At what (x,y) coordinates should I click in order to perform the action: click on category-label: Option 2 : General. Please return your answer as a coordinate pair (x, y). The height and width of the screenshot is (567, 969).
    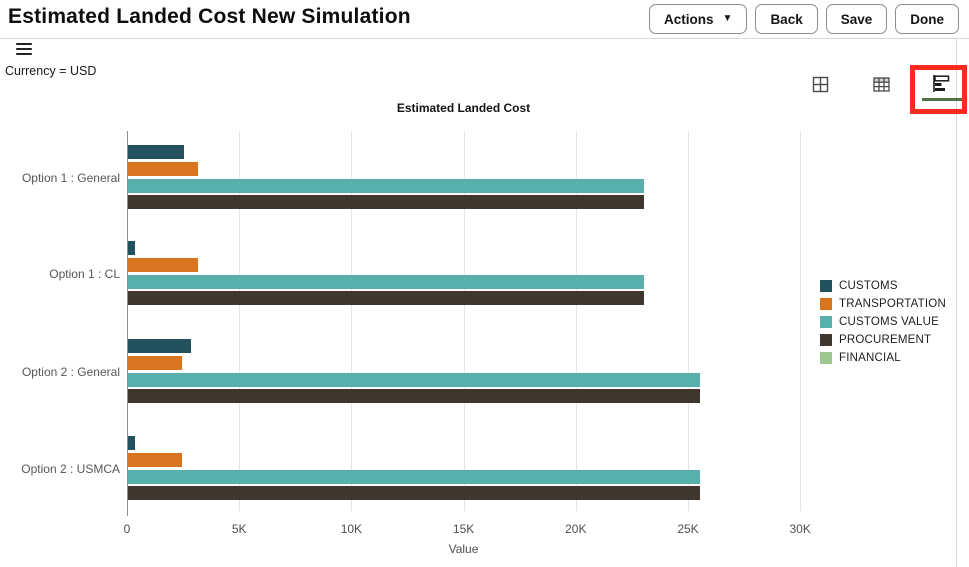
    Looking at the image, I should click on (70, 372).